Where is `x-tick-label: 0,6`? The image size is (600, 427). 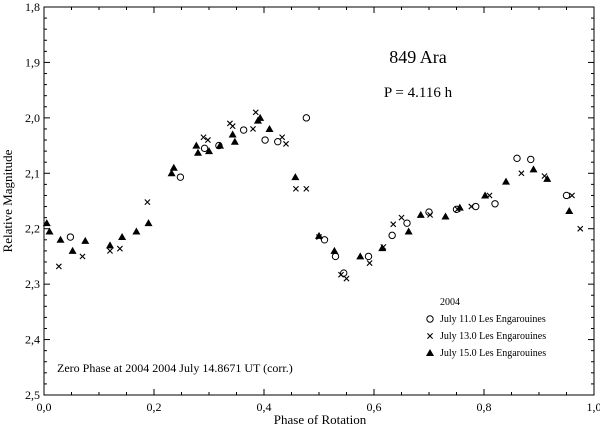
x-tick-label: 0,6 is located at coordinates (374, 407).